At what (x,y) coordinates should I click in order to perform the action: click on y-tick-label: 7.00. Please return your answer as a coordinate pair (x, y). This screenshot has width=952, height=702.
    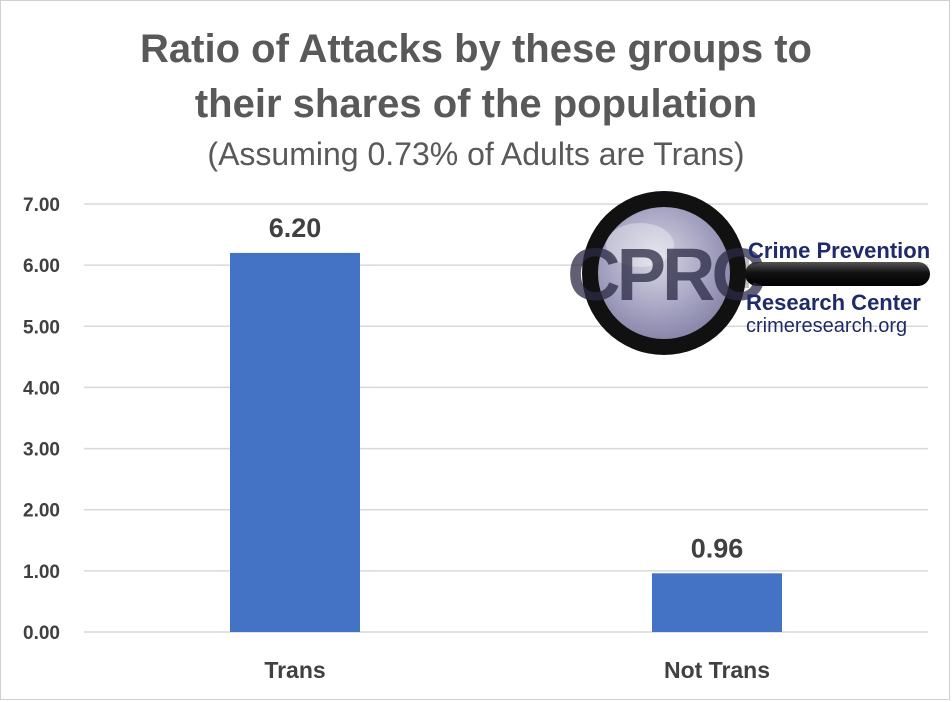
    Looking at the image, I should click on (41, 205).